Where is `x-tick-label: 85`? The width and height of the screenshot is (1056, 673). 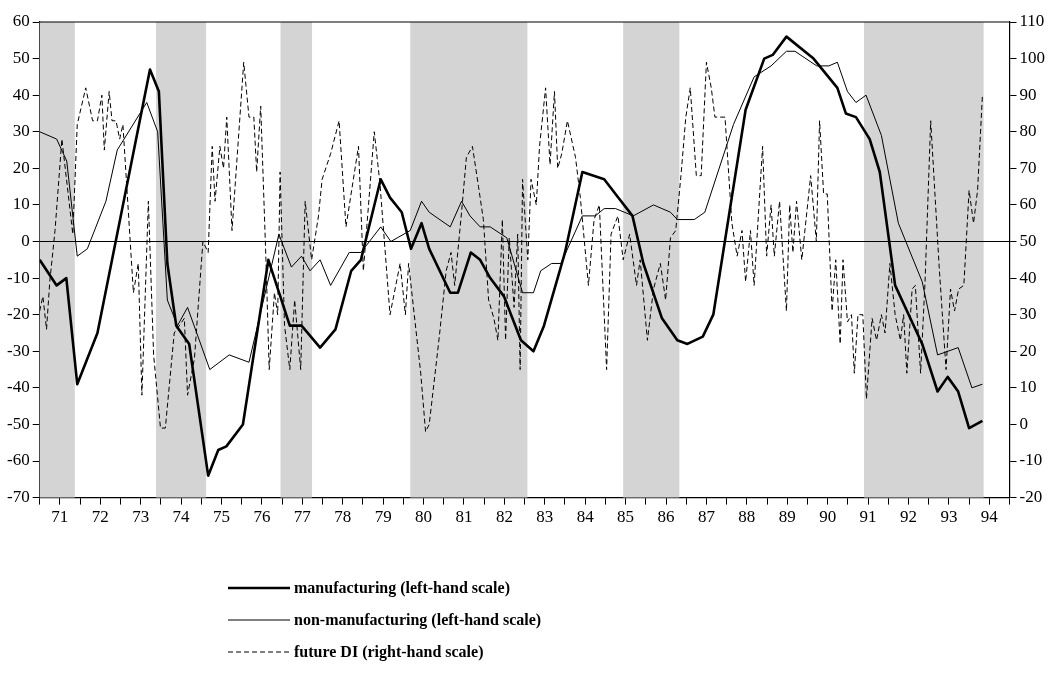
x-tick-label: 85 is located at coordinates (626, 517).